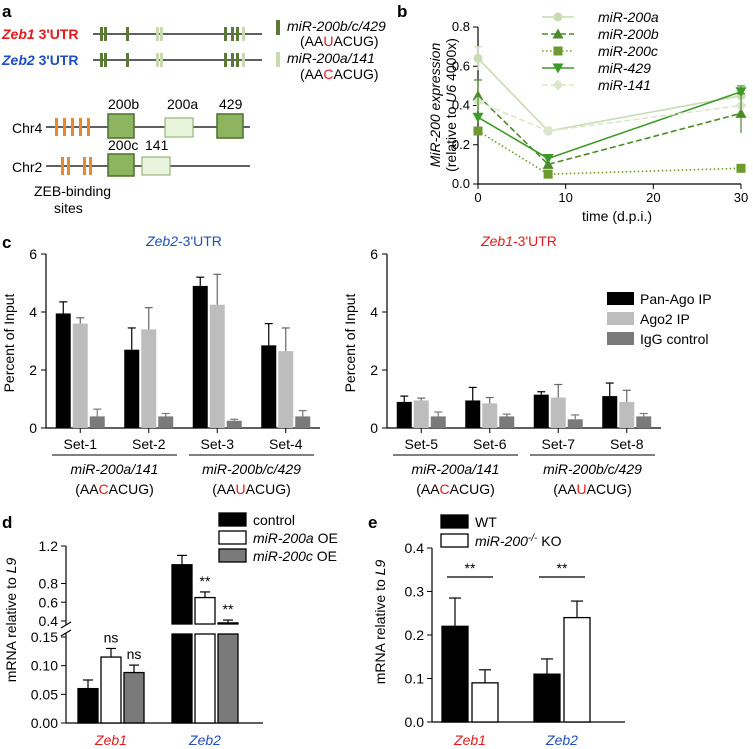 The image size is (753, 749). I want to click on c-left-ytick-label: 4, so click(33, 312).